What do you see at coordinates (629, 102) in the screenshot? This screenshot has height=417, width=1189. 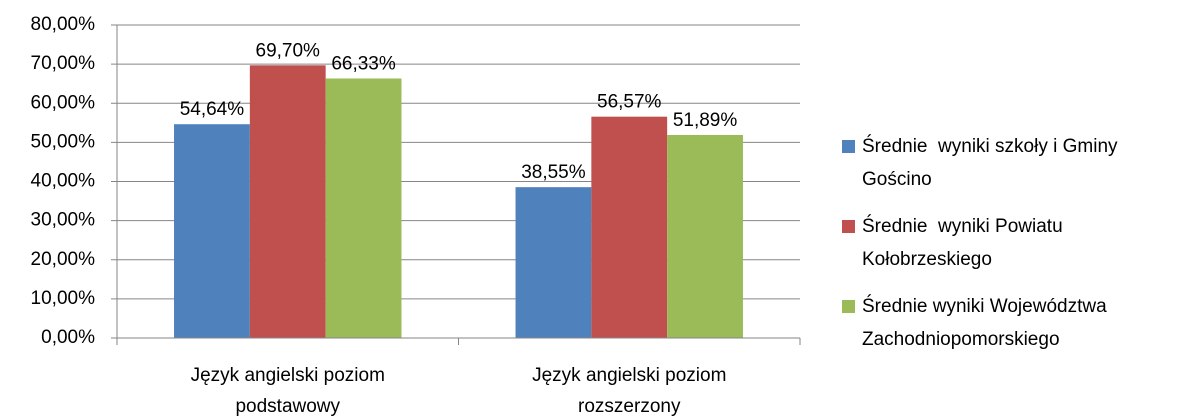 I see `data-label: 56,57%` at bounding box center [629, 102].